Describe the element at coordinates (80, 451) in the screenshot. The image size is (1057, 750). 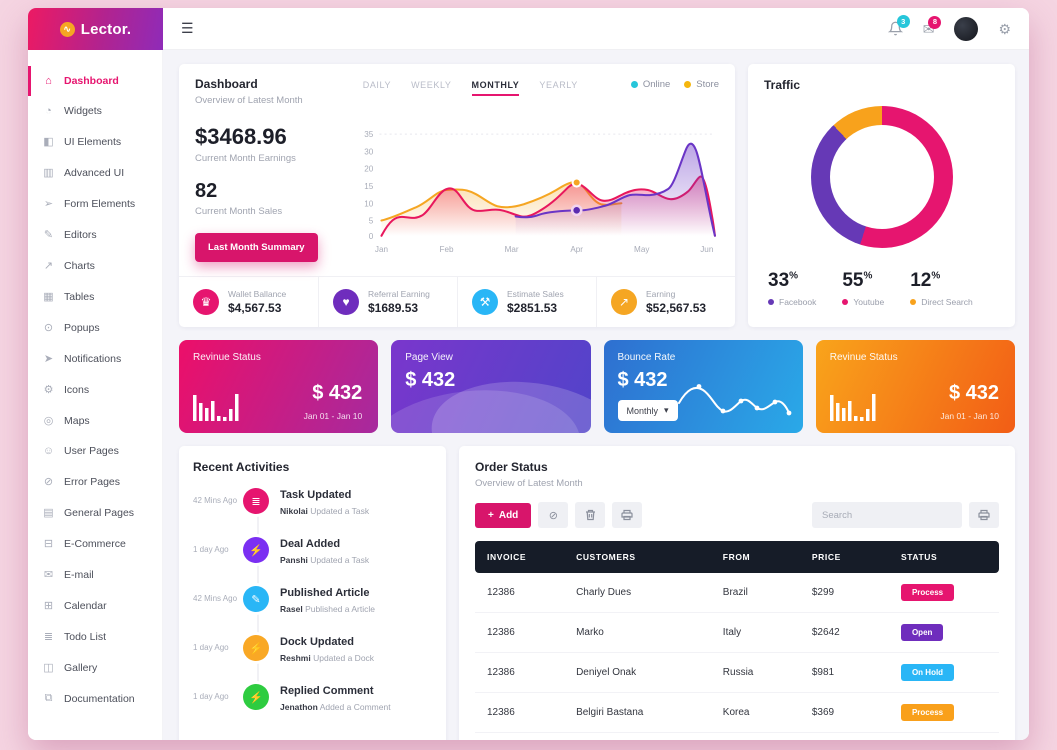
I see `sidebar-item-user-pages: ☺ User Pages` at that location.